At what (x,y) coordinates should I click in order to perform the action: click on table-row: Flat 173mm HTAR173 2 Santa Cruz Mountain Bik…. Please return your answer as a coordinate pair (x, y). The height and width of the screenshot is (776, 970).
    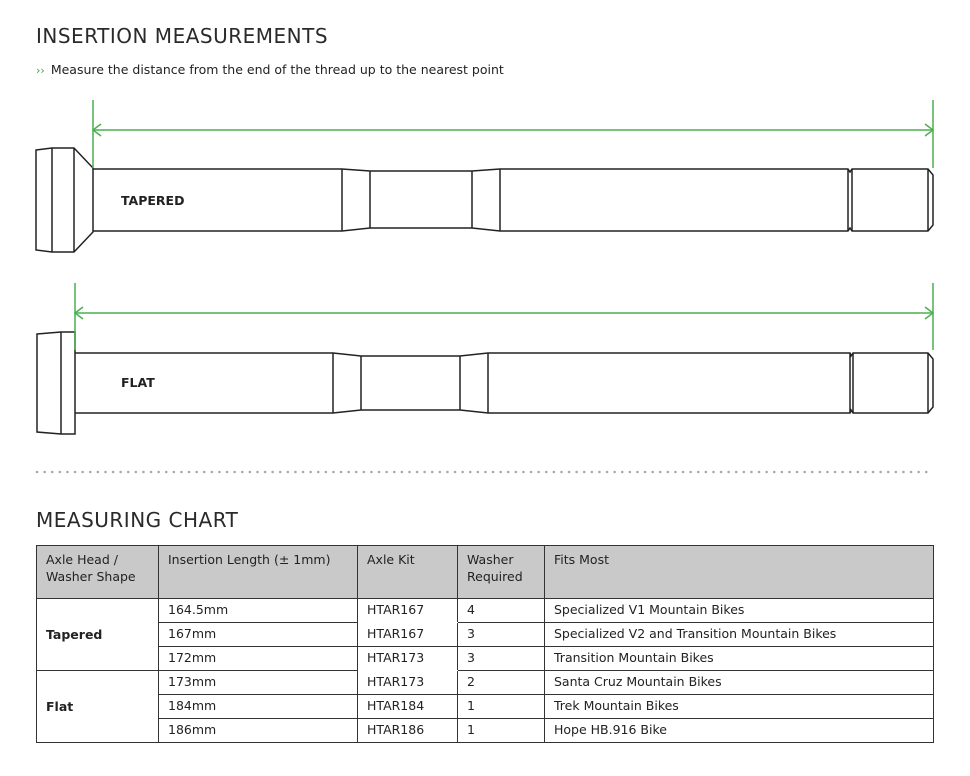
    Looking at the image, I should click on (485, 706).